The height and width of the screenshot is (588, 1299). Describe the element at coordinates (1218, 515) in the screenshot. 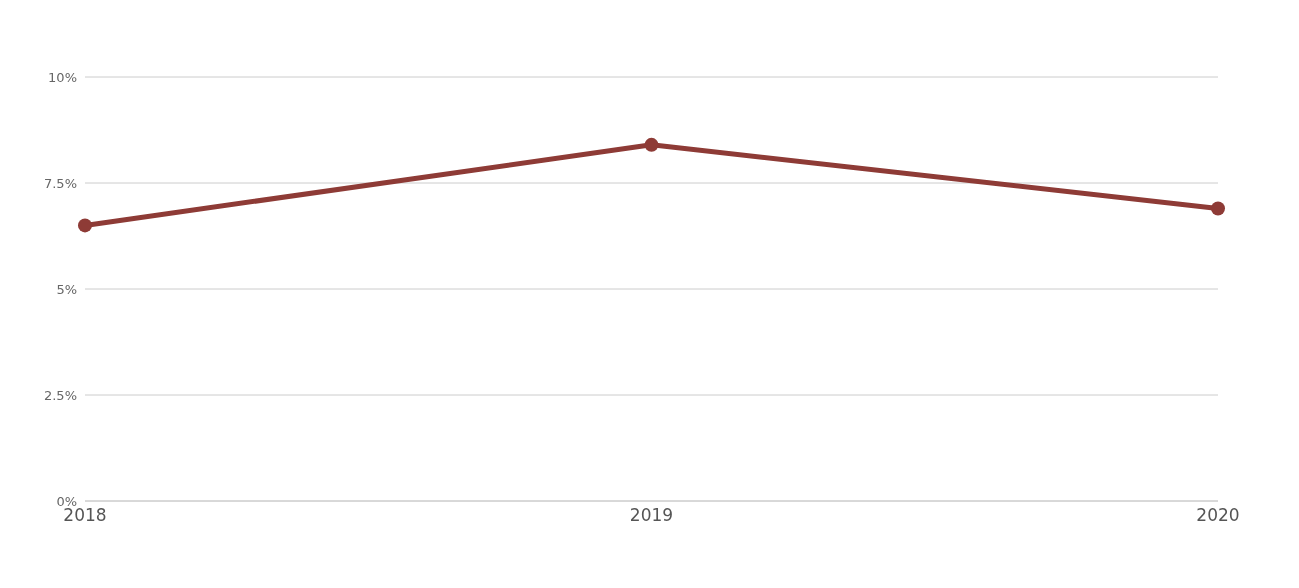

I see `x-tick-label: 2020` at that location.